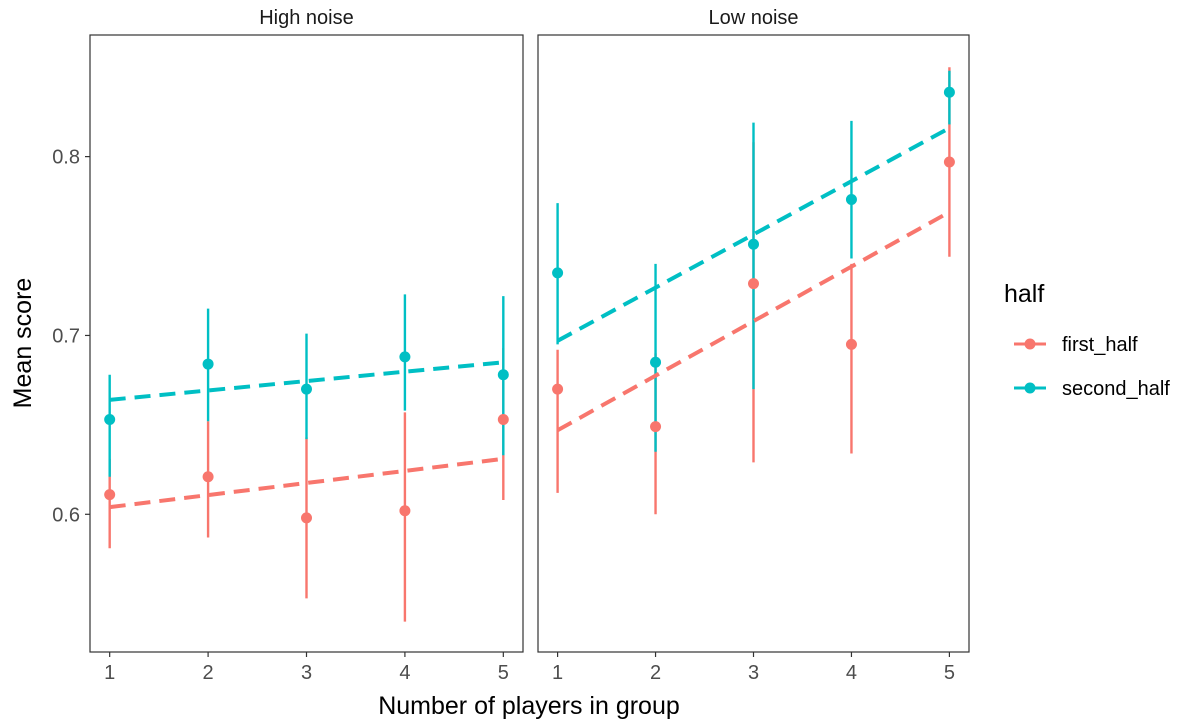 The width and height of the screenshot is (1198, 721). Describe the element at coordinates (66, 515) in the screenshot. I see `y-tick-label: 0.6` at that location.